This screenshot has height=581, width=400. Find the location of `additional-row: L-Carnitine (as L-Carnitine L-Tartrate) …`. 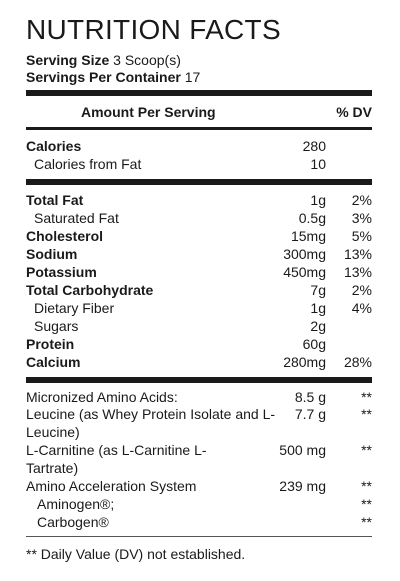

additional-row: L-Carnitine (as L-Carnitine L-Tartrate) … is located at coordinates (199, 459).